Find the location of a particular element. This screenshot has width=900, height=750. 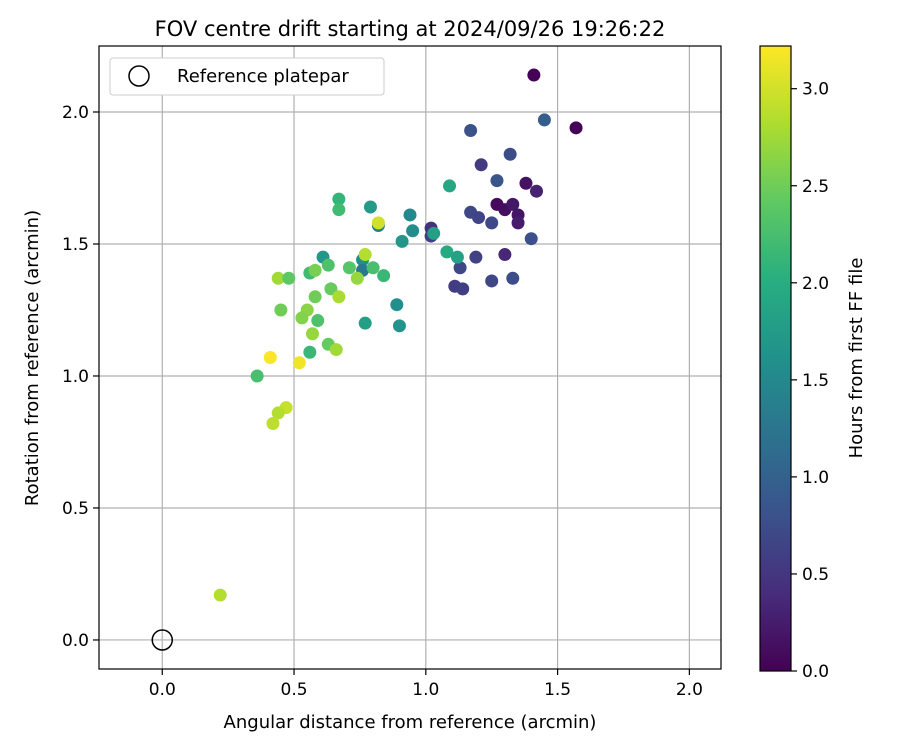

colorbar is located at coordinates (775, 358).